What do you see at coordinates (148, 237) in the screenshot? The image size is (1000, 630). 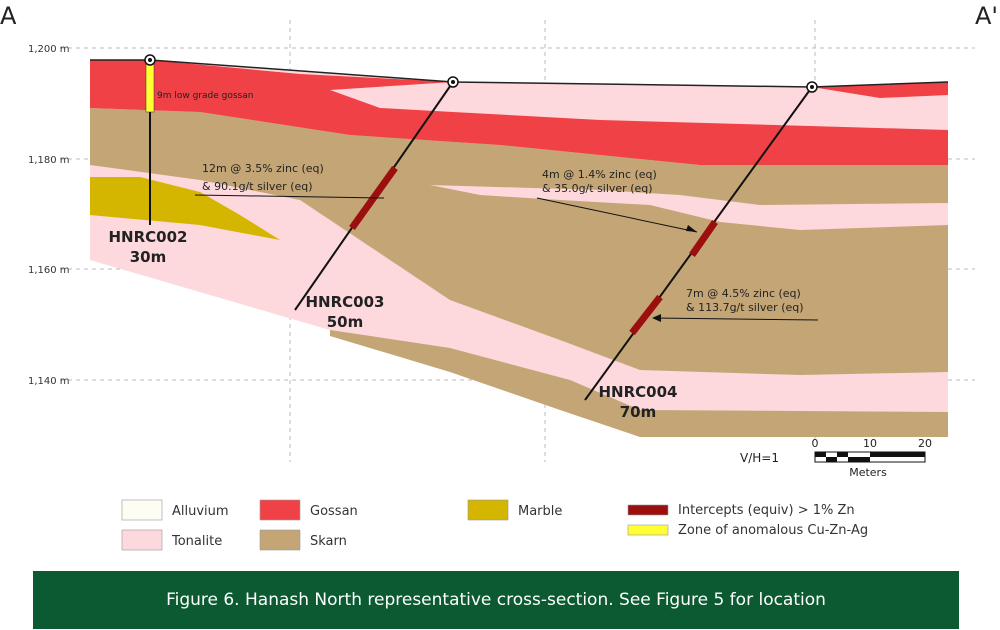 I see `hole-name: HNRC002` at bounding box center [148, 237].